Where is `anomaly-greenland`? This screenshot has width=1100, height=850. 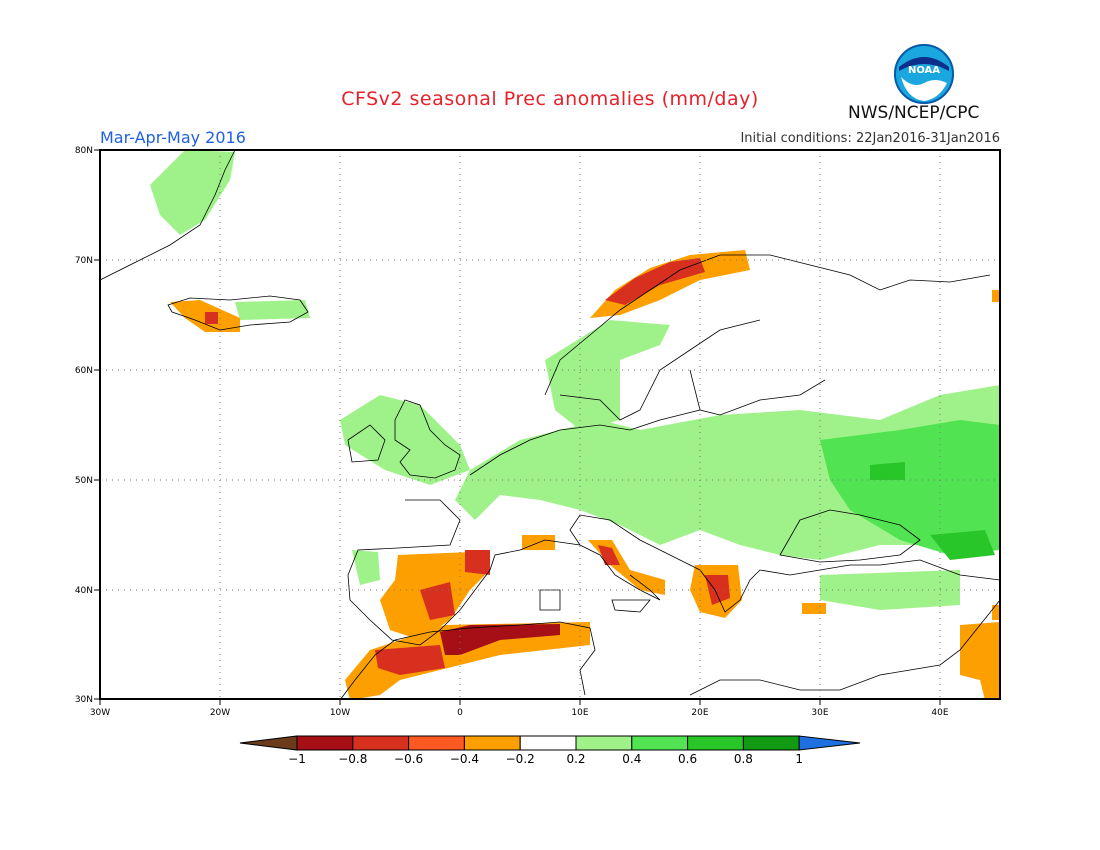 anomaly-greenland is located at coordinates (192, 192).